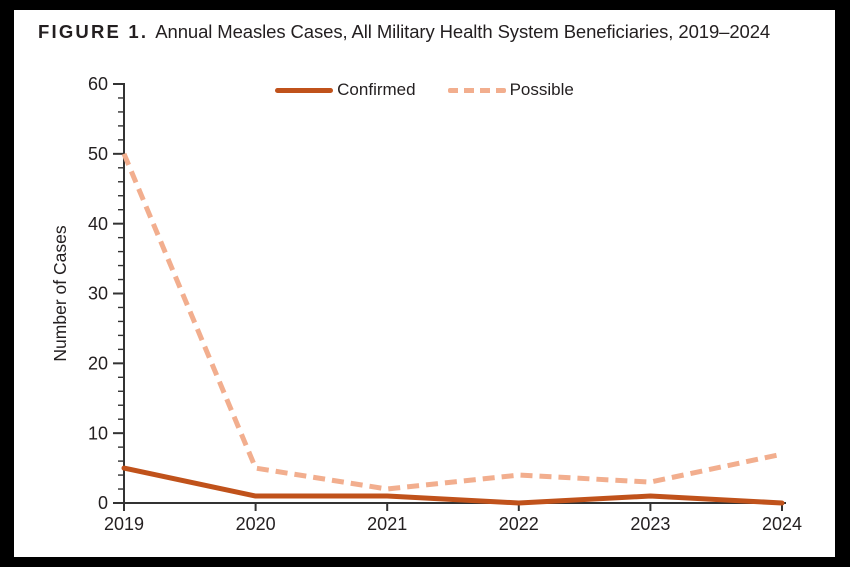  Describe the element at coordinates (424, 90) in the screenshot. I see `chart-legend: Confirmed Possible` at that location.